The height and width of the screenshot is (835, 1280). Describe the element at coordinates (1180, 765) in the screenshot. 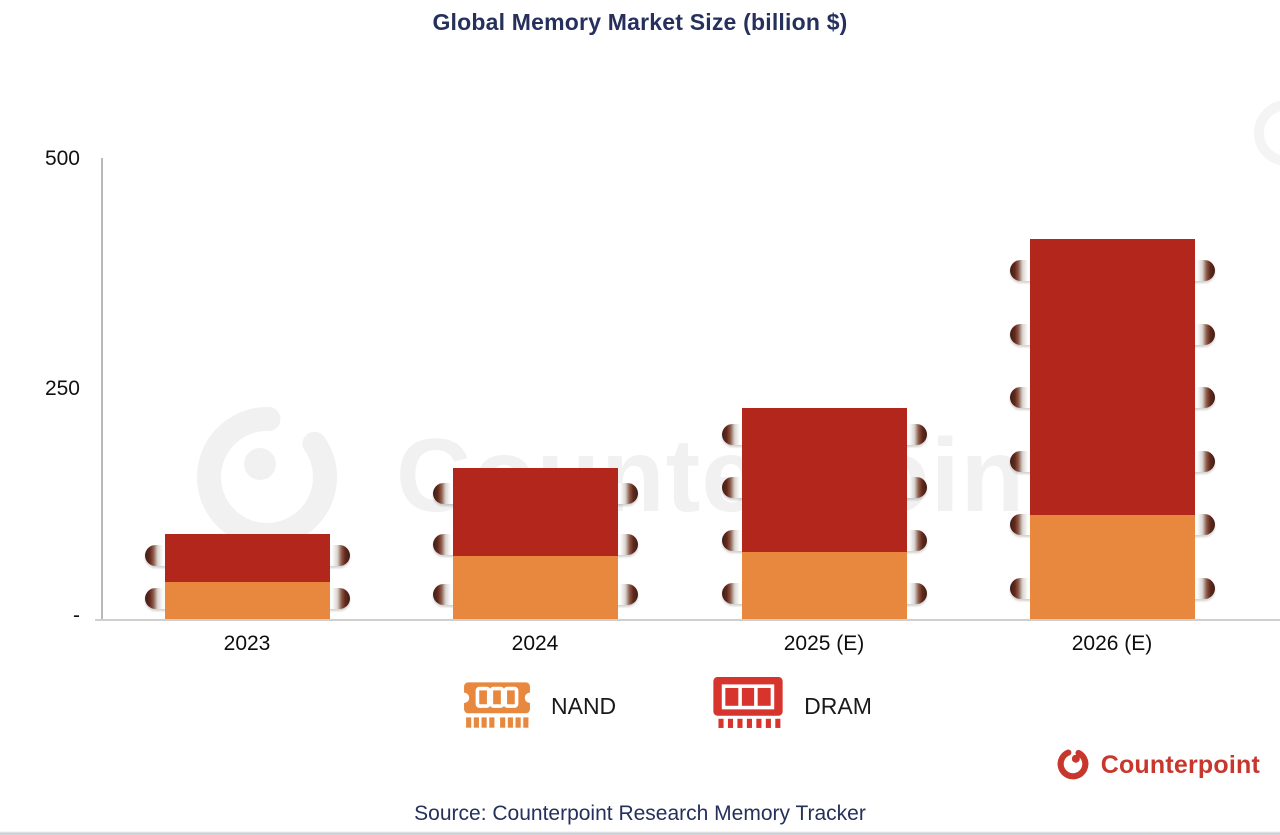

I see `counterpoint-logo-text: Counterpoint` at that location.